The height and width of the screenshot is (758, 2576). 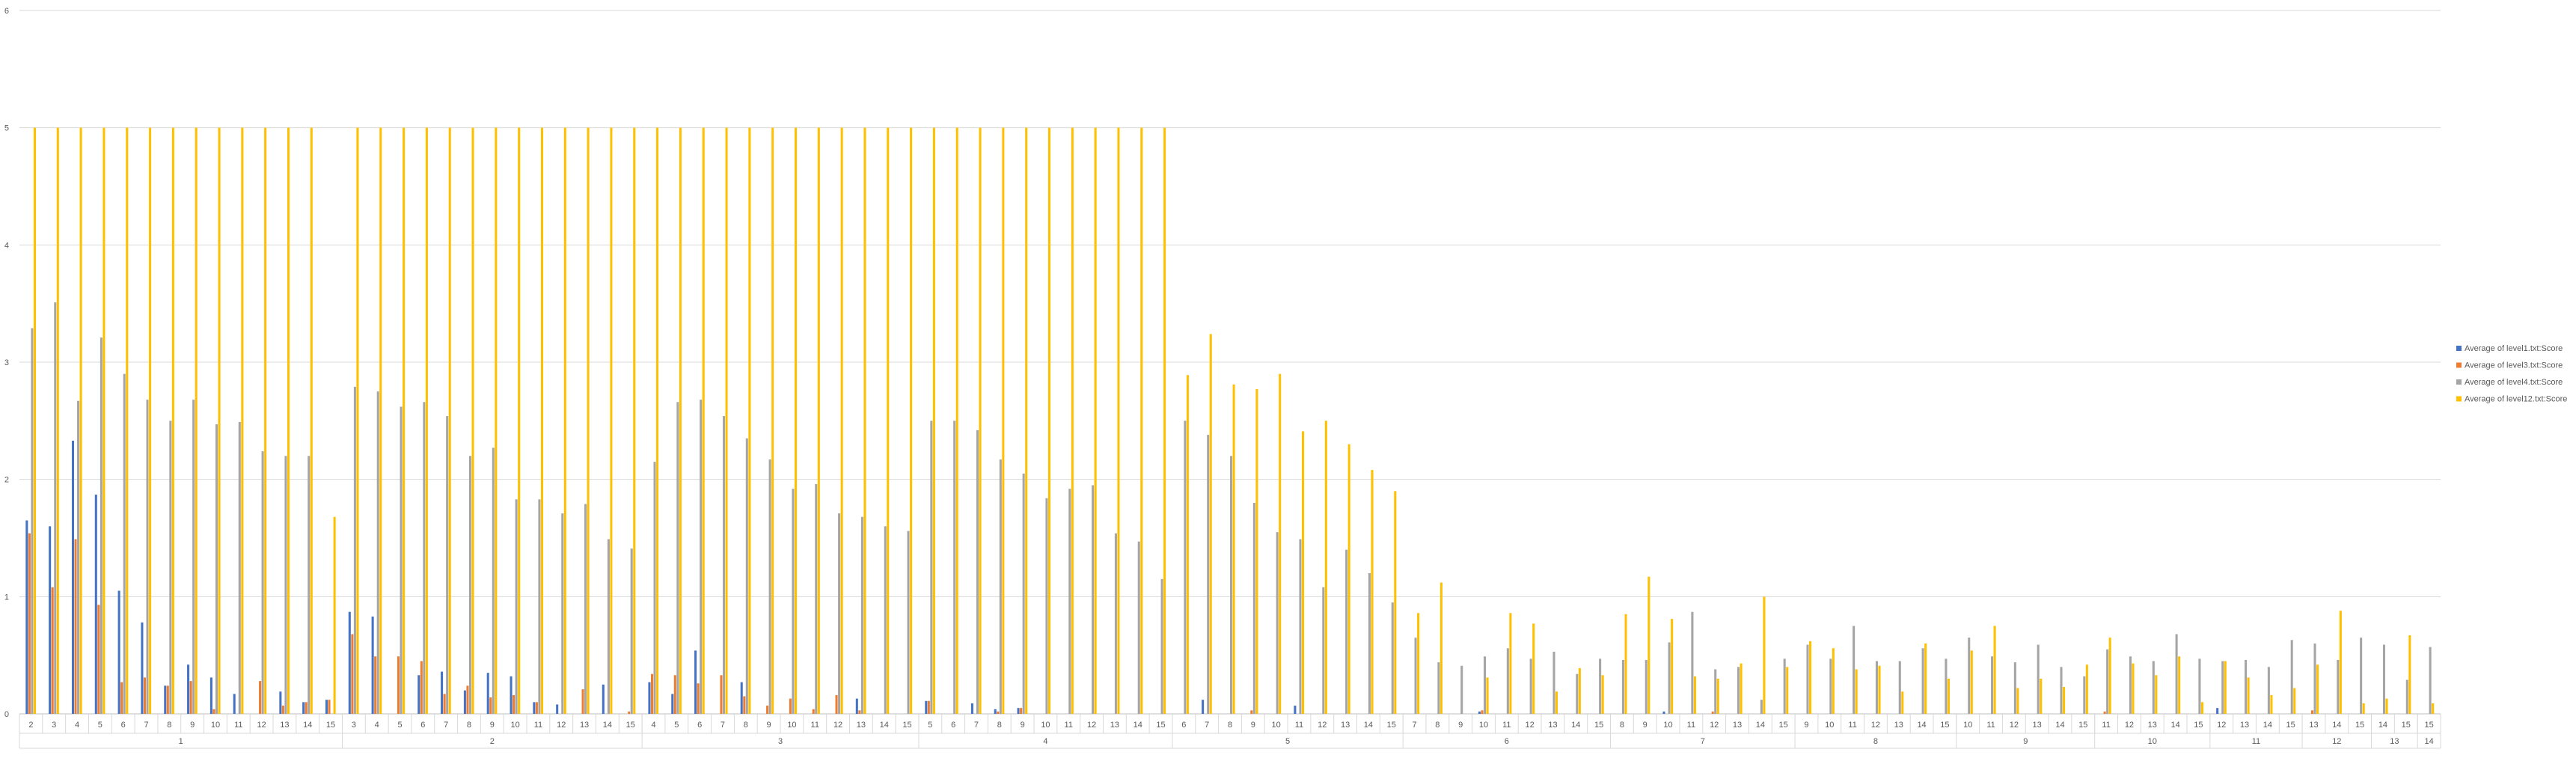 What do you see at coordinates (2510, 365) in the screenshot?
I see `legend-item: Average of level3.txt:Score` at bounding box center [2510, 365].